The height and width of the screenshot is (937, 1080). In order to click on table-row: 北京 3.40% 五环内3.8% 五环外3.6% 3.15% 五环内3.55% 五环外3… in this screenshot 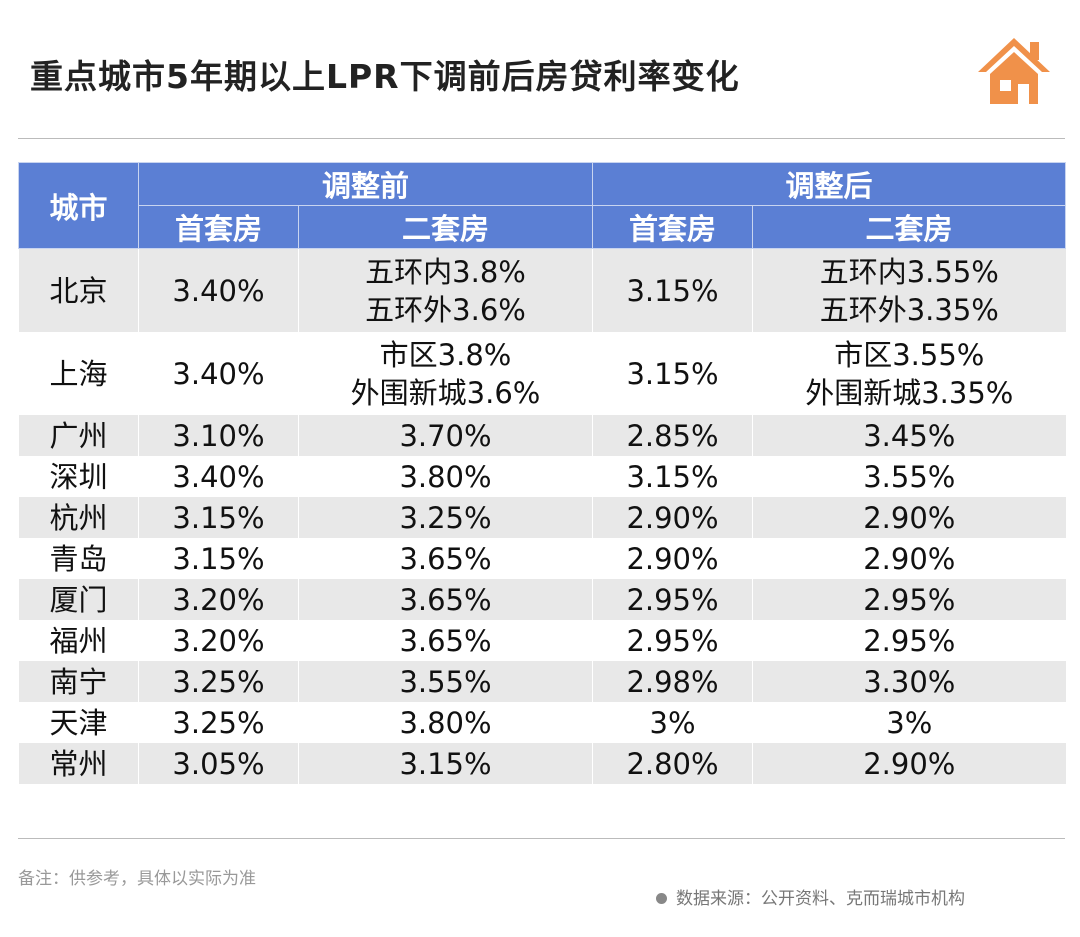, I will do `click(542, 290)`.